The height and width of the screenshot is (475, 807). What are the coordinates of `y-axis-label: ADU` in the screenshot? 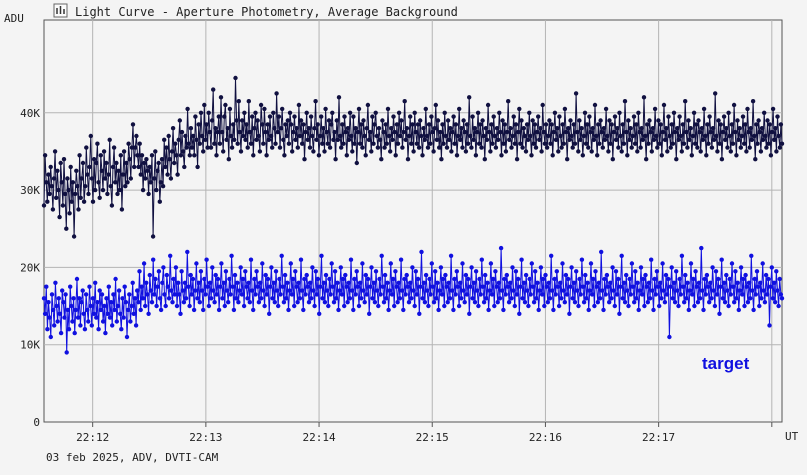 It's located at (14, 18).